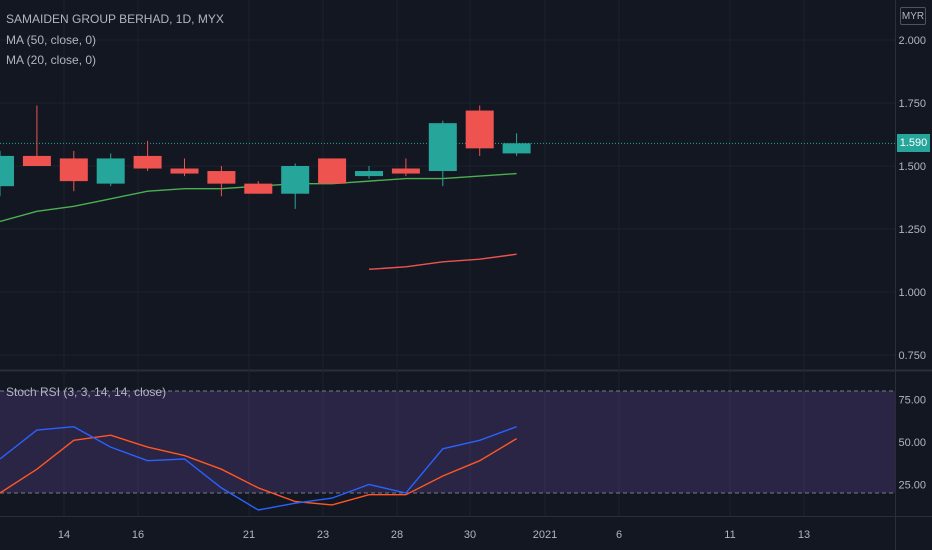  I want to click on rsi-tick-label: 75.00, so click(912, 401).